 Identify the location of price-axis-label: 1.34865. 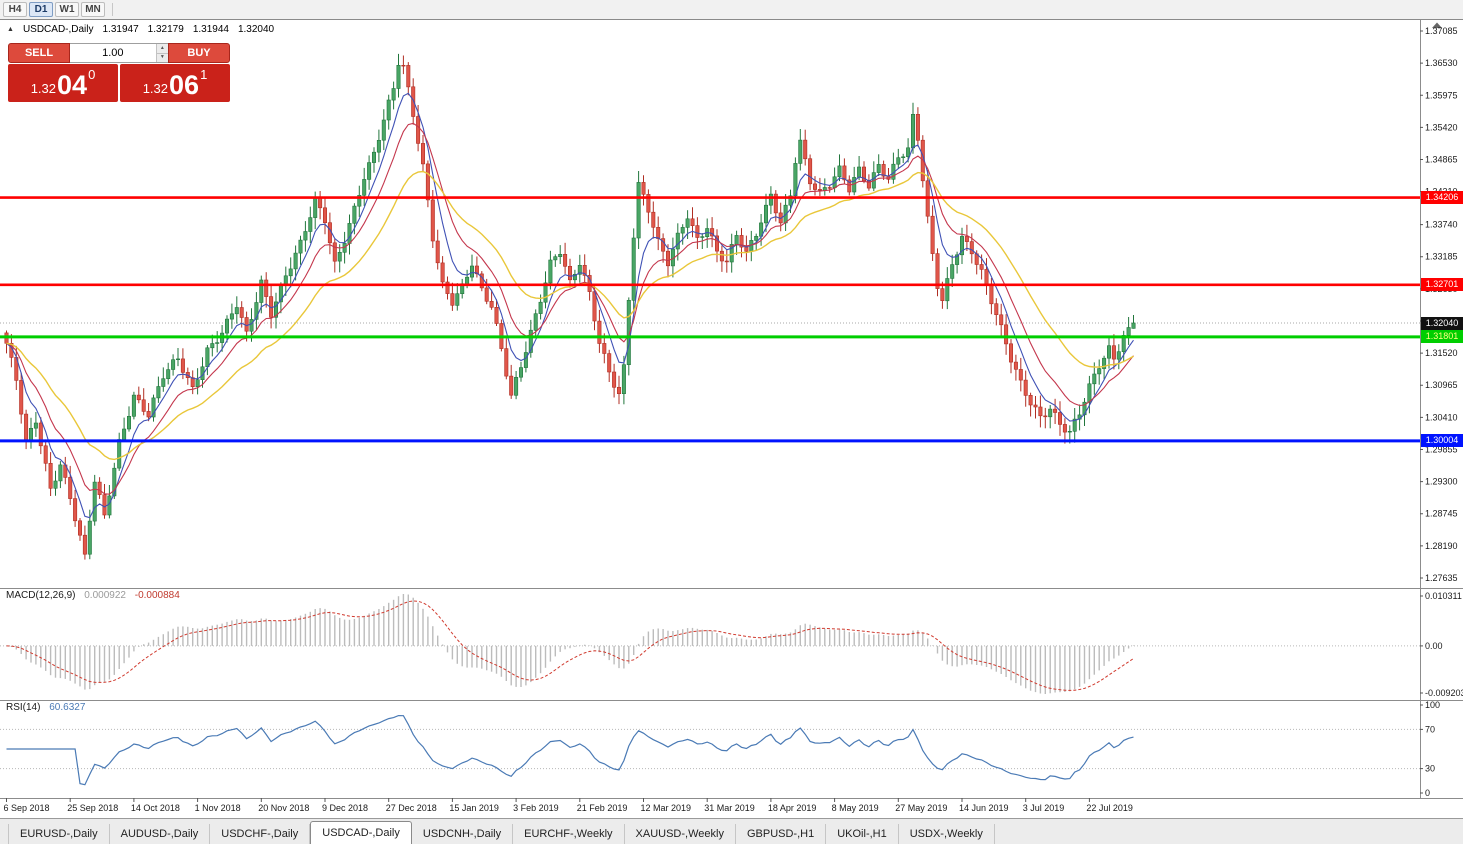
(1441, 160).